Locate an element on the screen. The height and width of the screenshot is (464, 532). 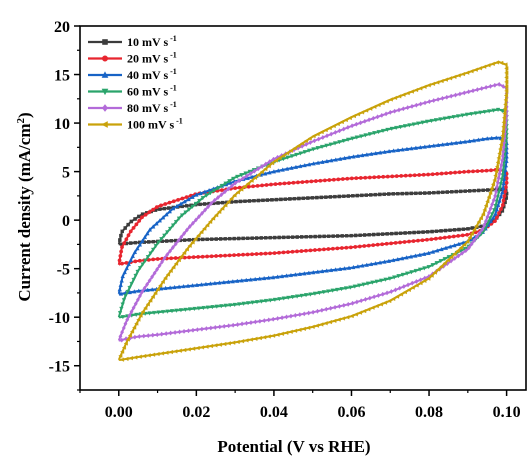
legend-label: 20 mV s -1 is located at coordinates (152, 58).